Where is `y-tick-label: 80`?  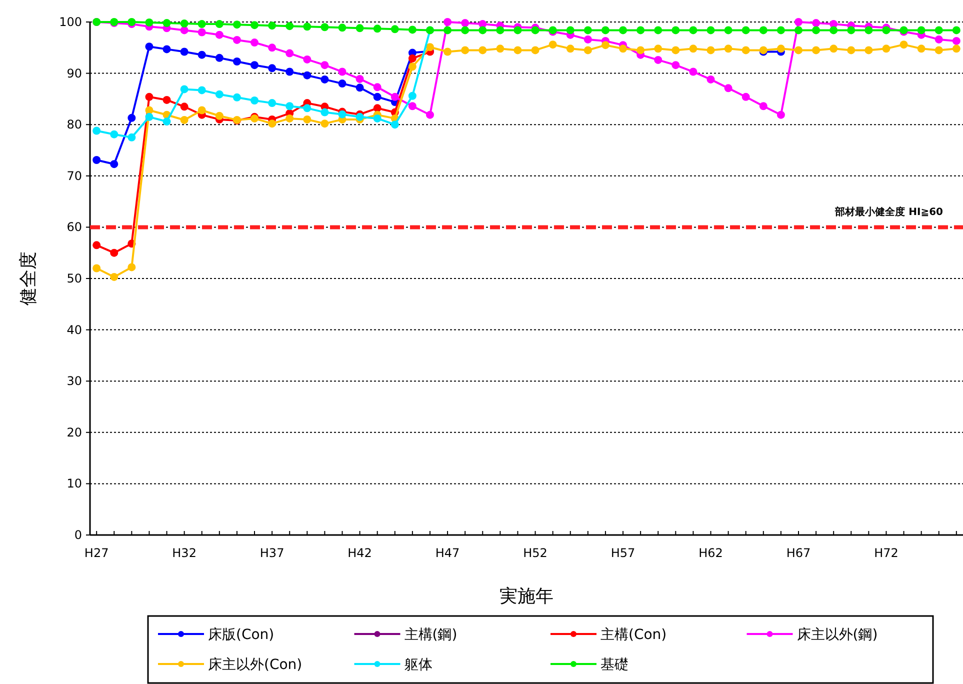 y-tick-label: 80 is located at coordinates (74, 125).